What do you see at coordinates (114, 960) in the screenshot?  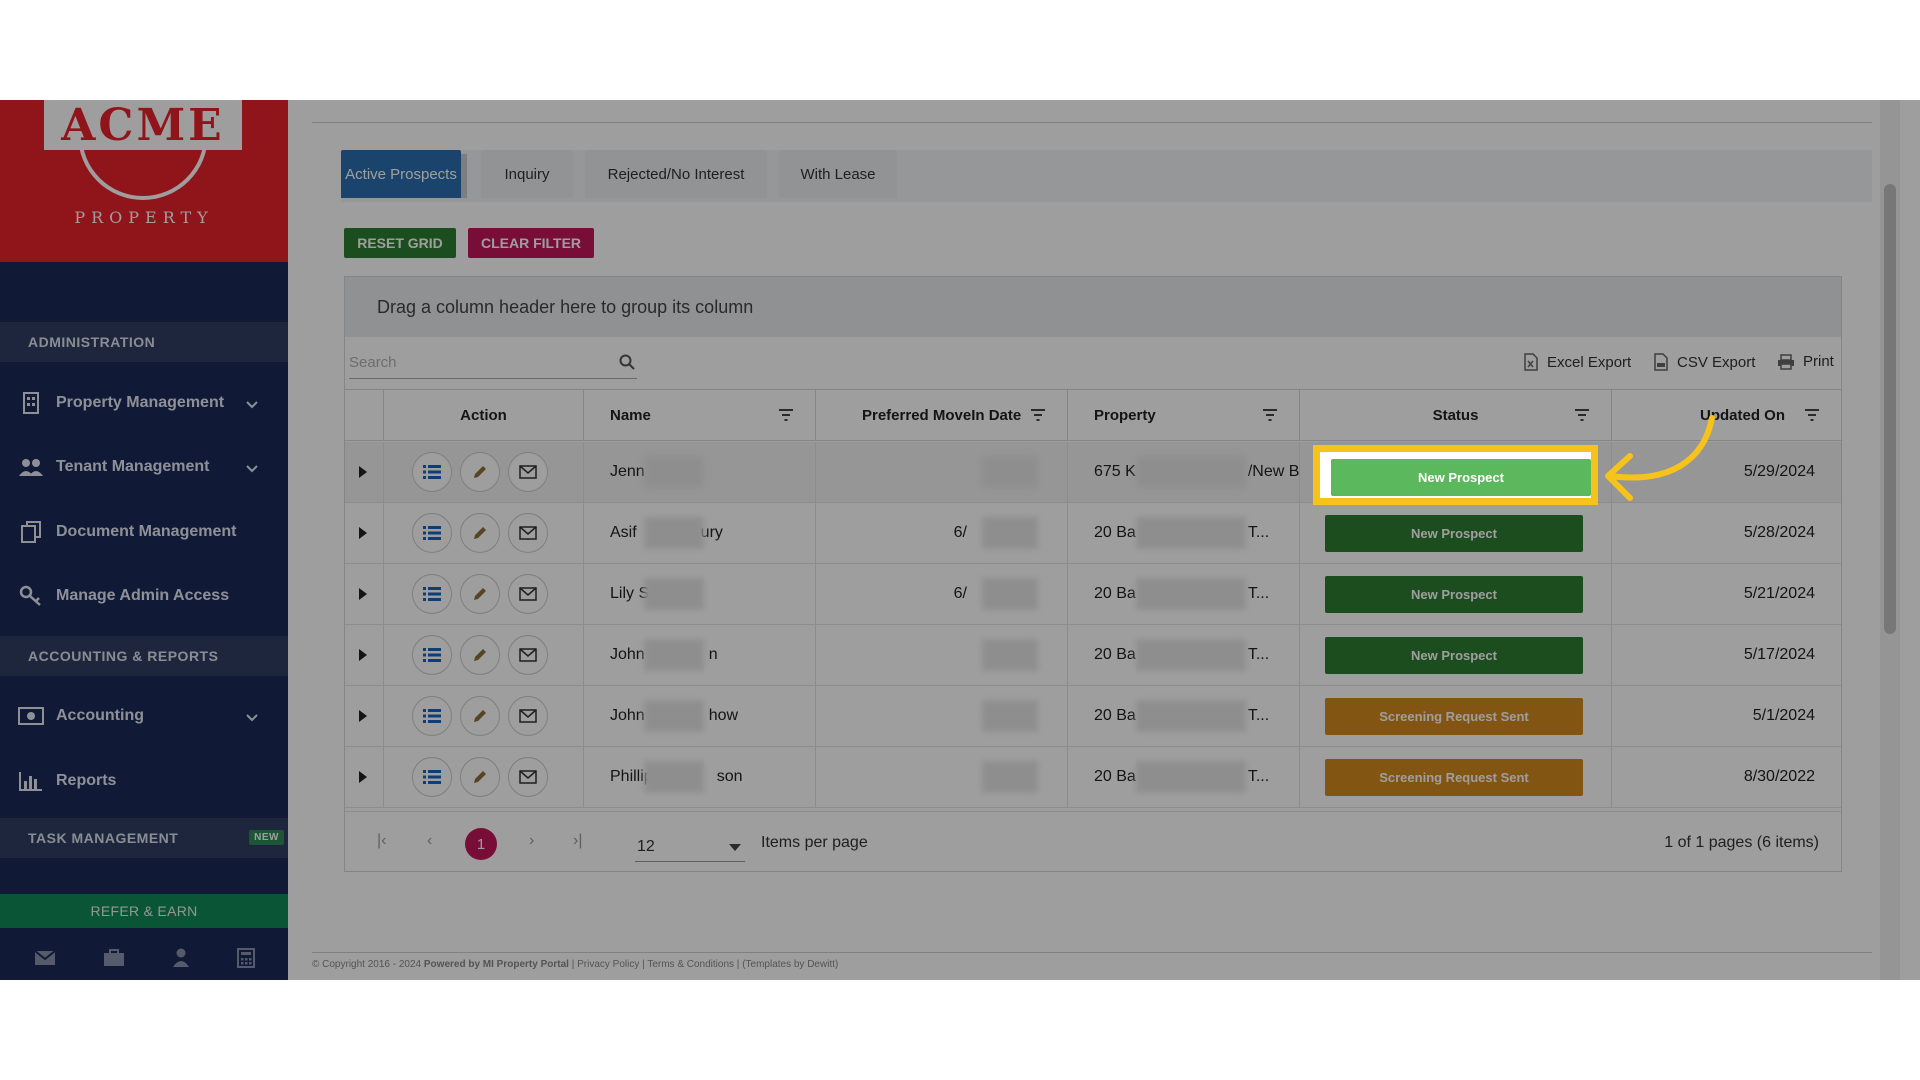 I see `briefcase-icon` at bounding box center [114, 960].